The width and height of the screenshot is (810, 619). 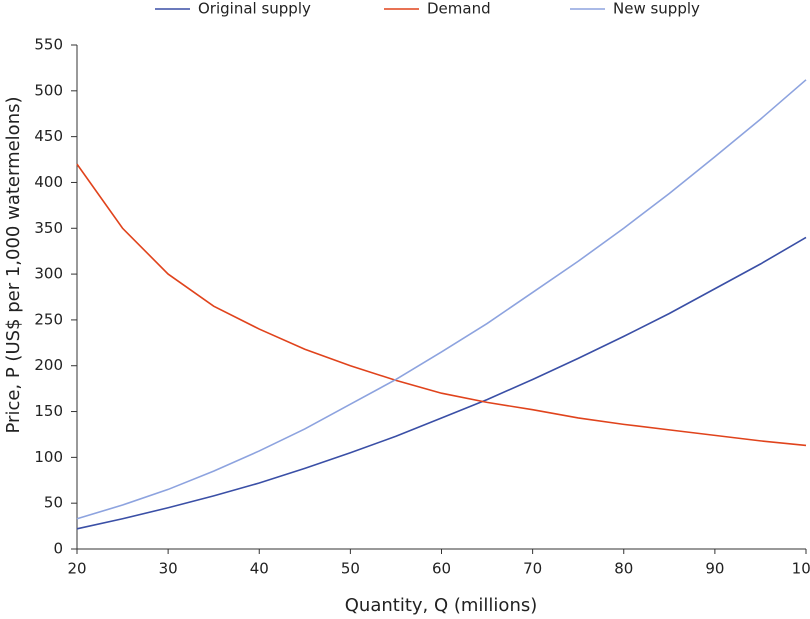 What do you see at coordinates (48, 182) in the screenshot?
I see `y-tick-label: 400` at bounding box center [48, 182].